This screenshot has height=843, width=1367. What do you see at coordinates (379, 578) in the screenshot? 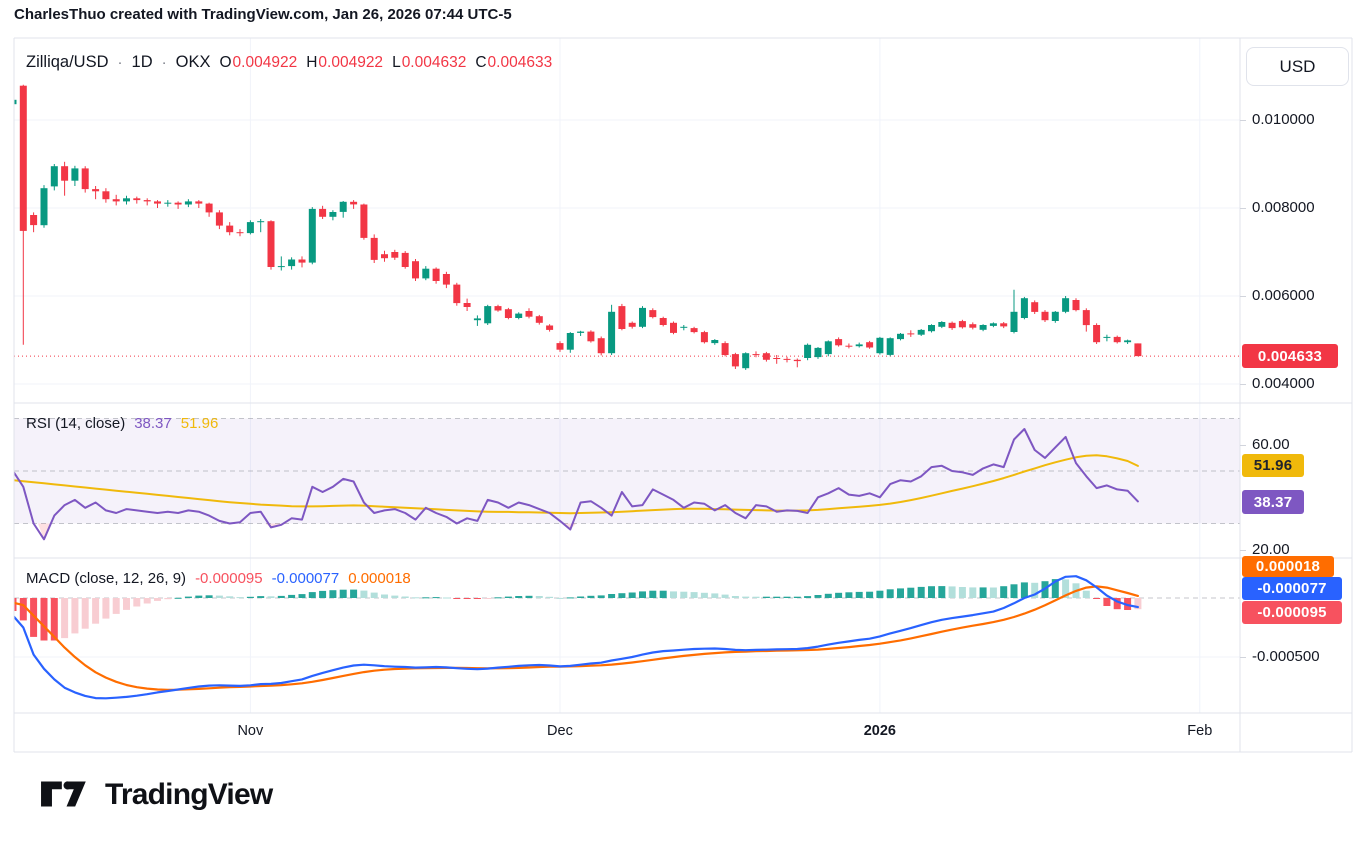
I see `macd-signal-value: 0.000018` at bounding box center [379, 578].